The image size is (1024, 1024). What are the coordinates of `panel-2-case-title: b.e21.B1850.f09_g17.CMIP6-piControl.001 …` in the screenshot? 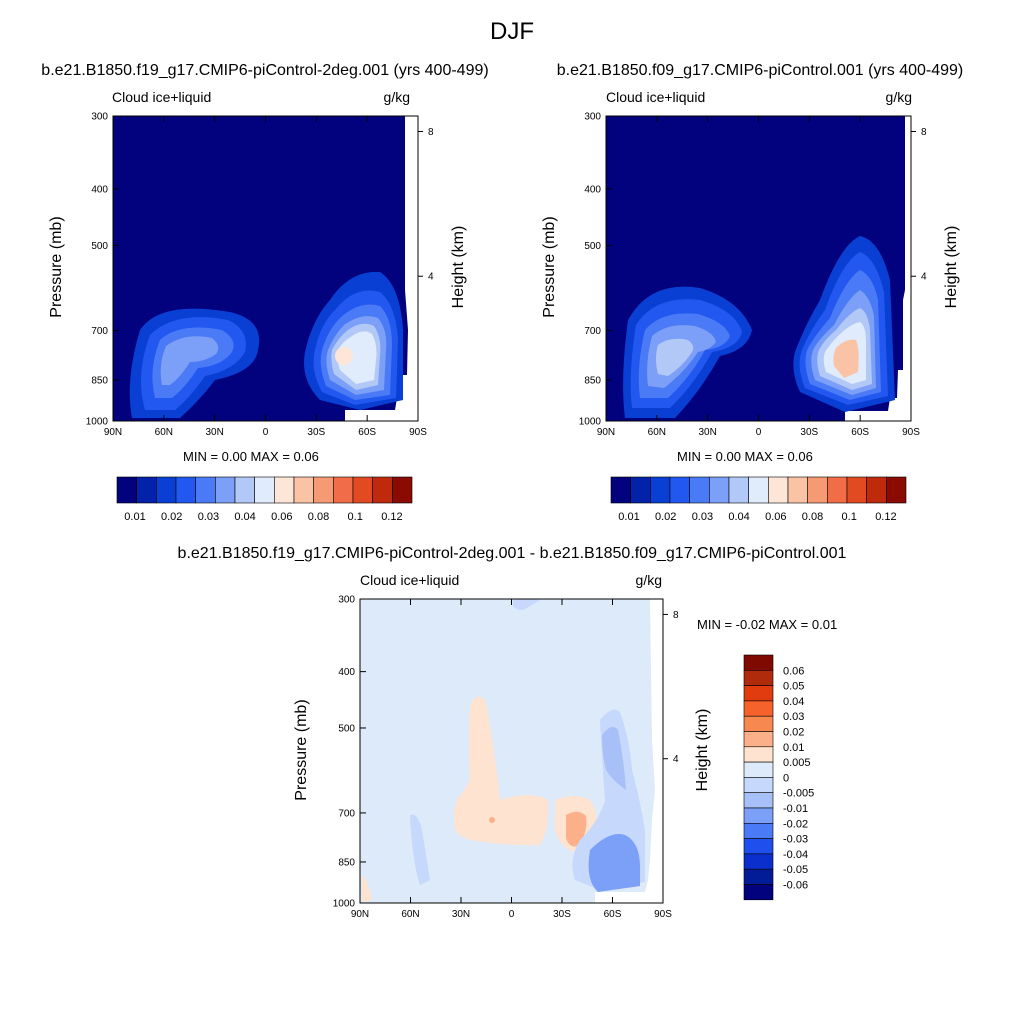 It's located at (760, 70).